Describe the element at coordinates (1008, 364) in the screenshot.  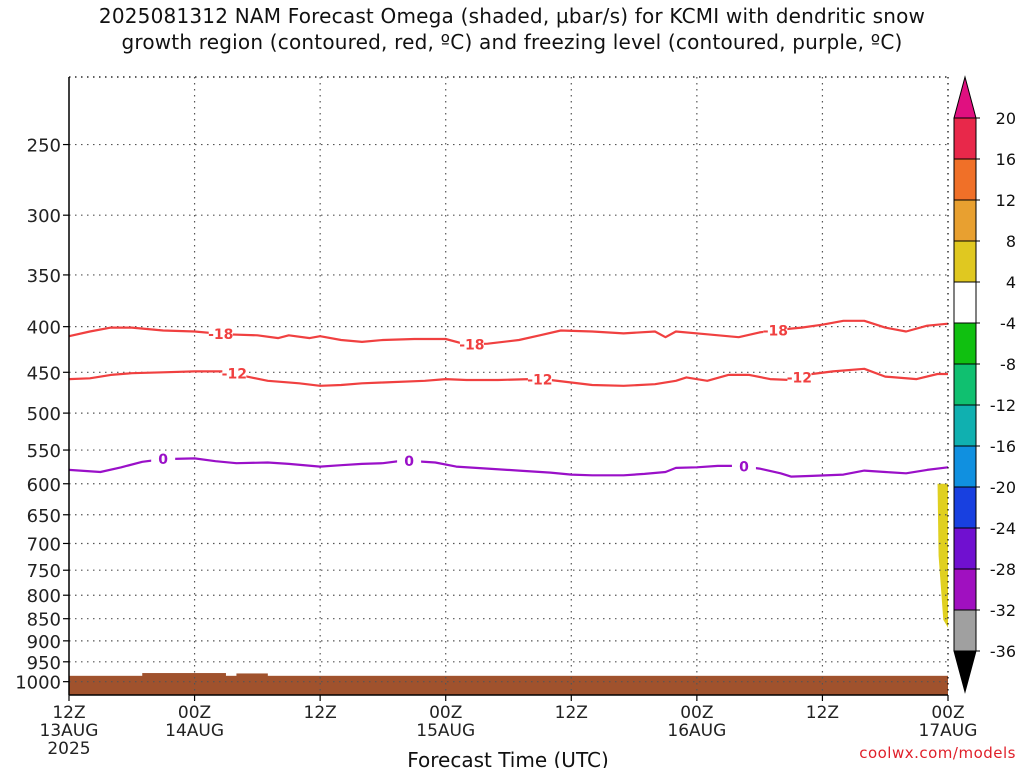
I see `colorbar-label: -8` at that location.